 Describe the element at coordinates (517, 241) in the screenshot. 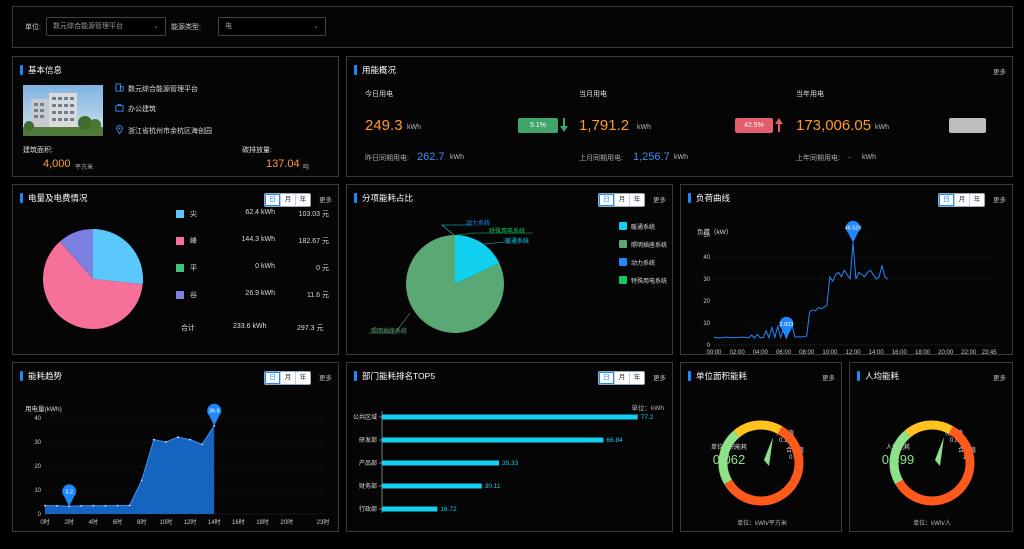

I see `label-hvac: 暖通系统` at that location.